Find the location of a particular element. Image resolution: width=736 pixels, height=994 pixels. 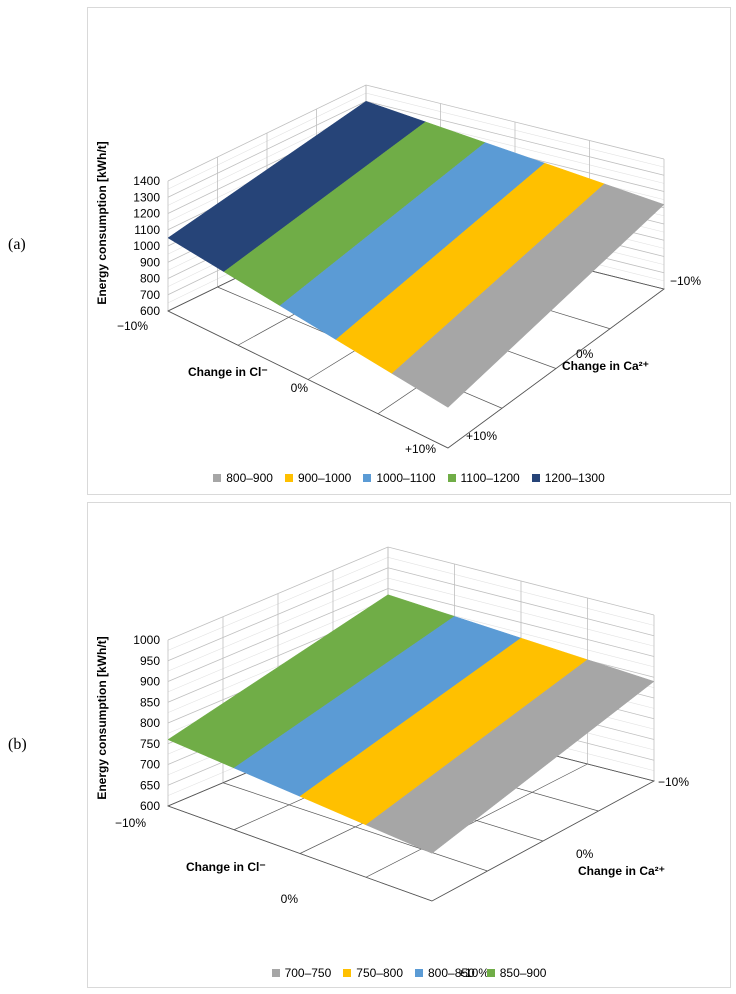

legend-label: 1100–1200 is located at coordinates (490, 478).